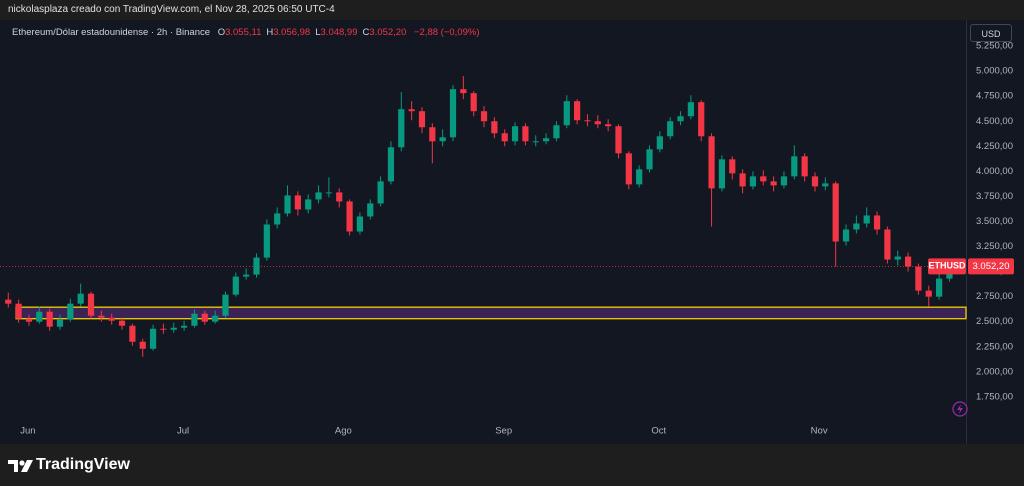  I want to click on y-tick-label: 4.250,00, so click(994, 146).